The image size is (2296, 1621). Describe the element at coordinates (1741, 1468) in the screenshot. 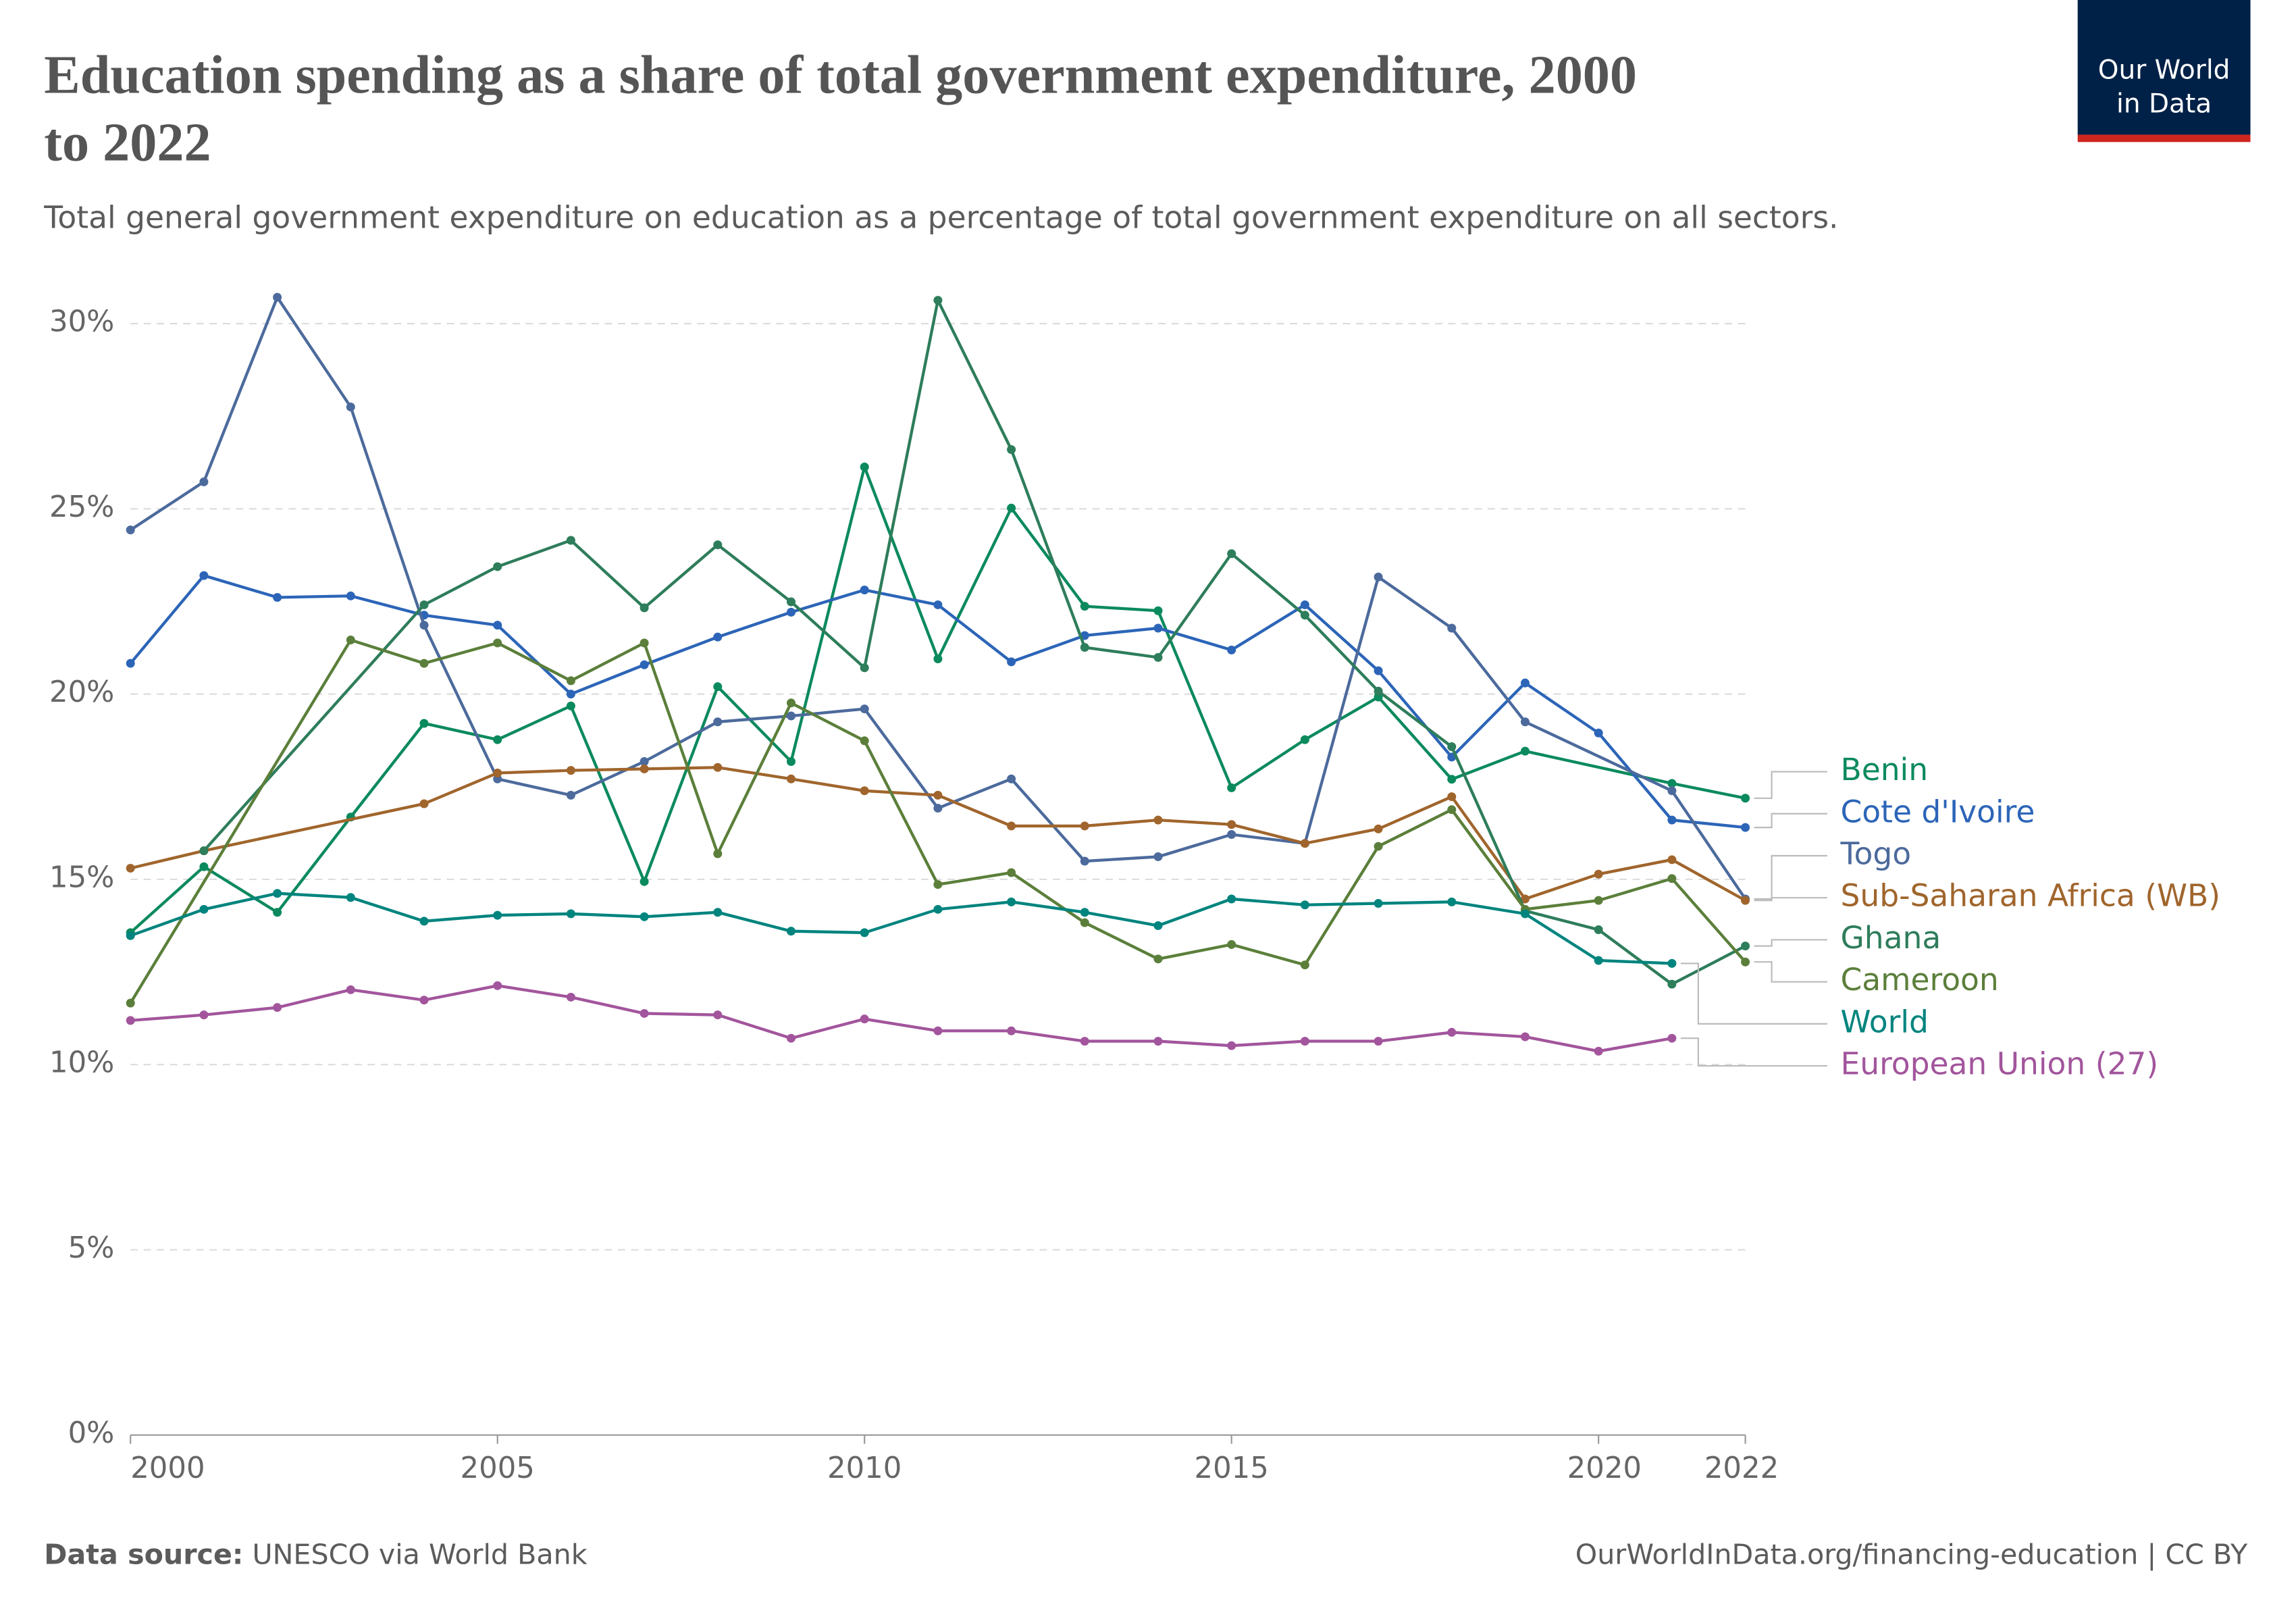

I see `x-tick-label: 2022` at that location.